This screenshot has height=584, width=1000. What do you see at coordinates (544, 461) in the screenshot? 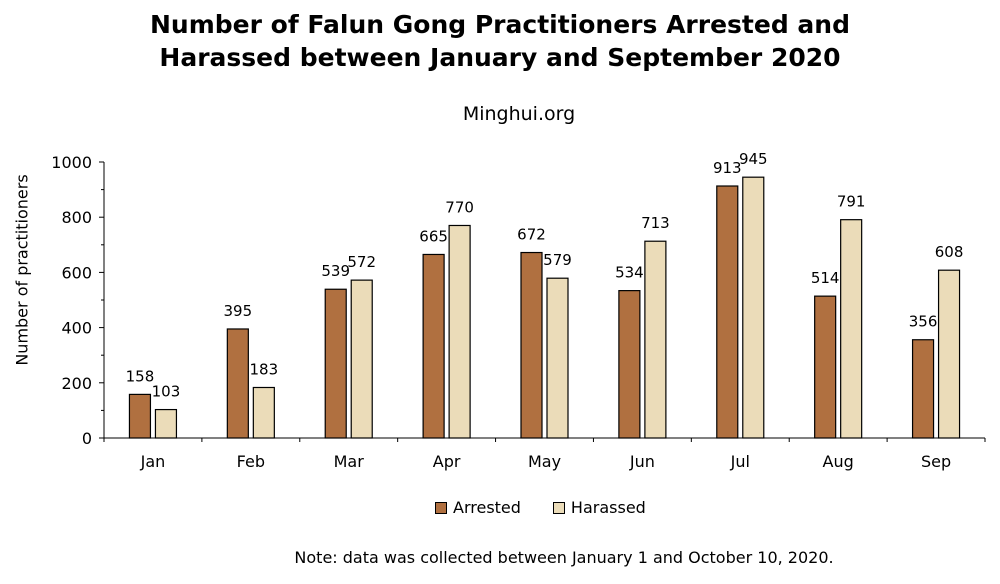
I see `x-tick-label-may: May` at bounding box center [544, 461].